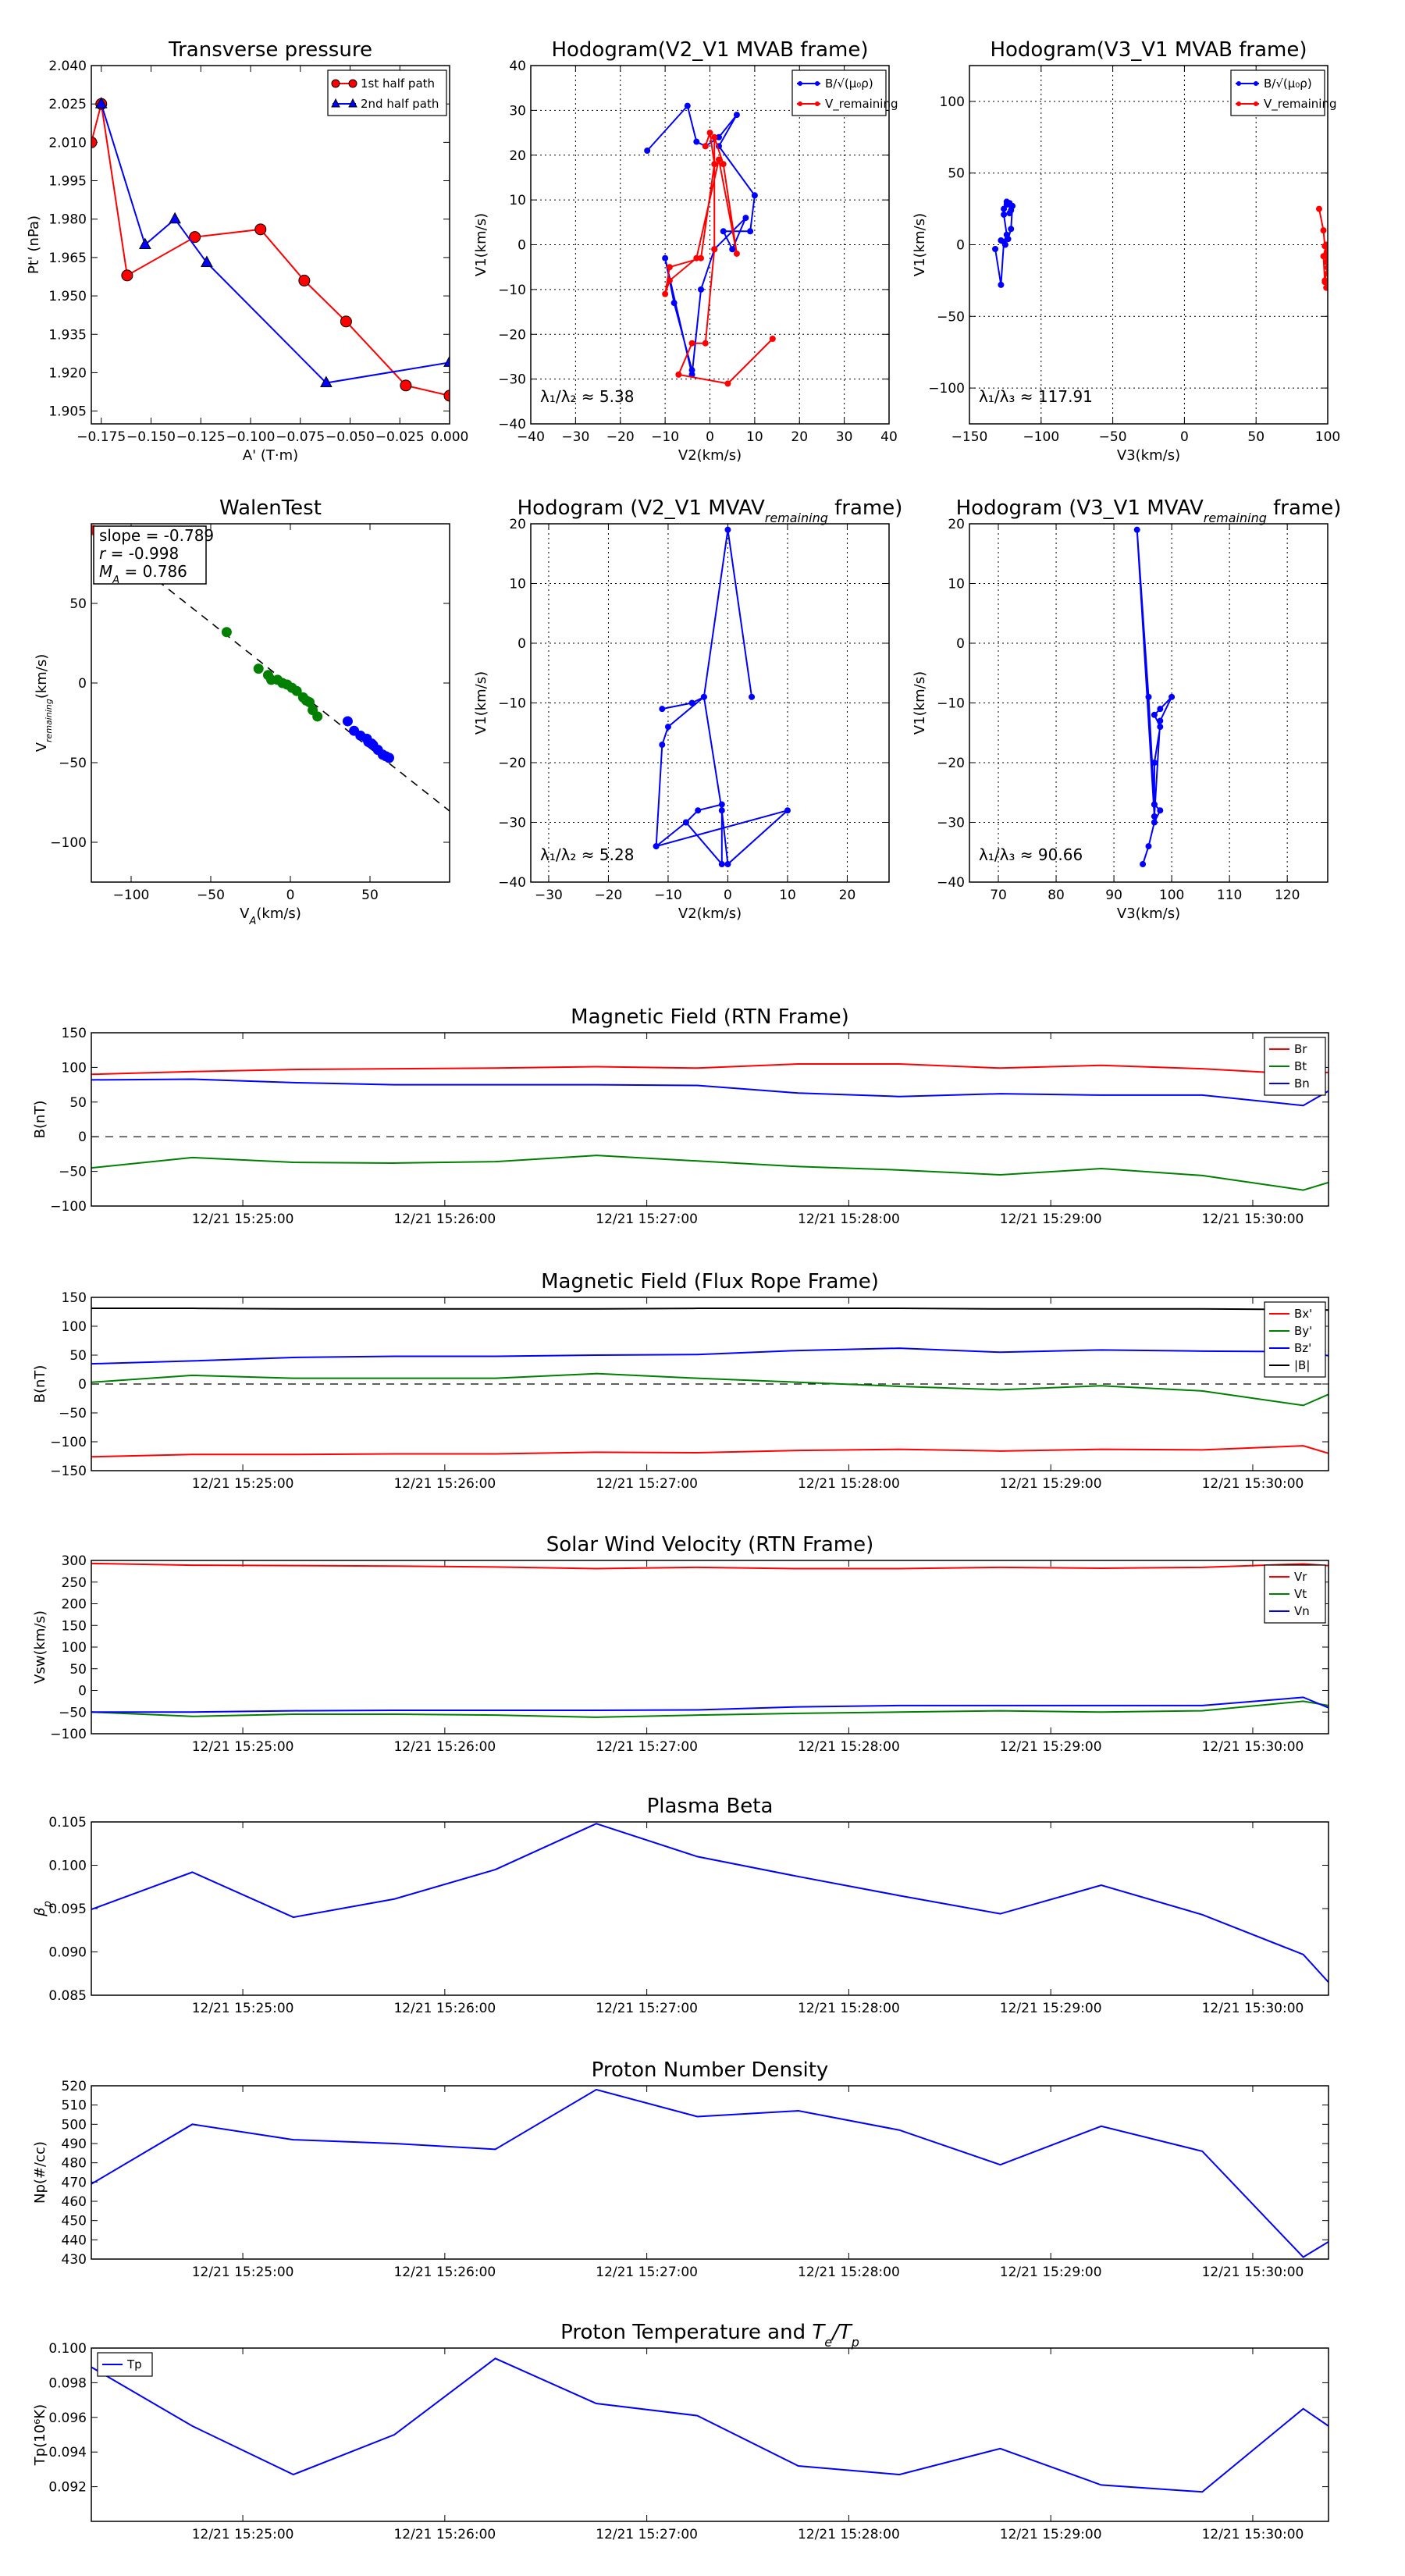 The width and height of the screenshot is (1405, 2576). What do you see at coordinates (270, 916) in the screenshot?
I see `x-axis-label: VA(km/s)` at bounding box center [270, 916].